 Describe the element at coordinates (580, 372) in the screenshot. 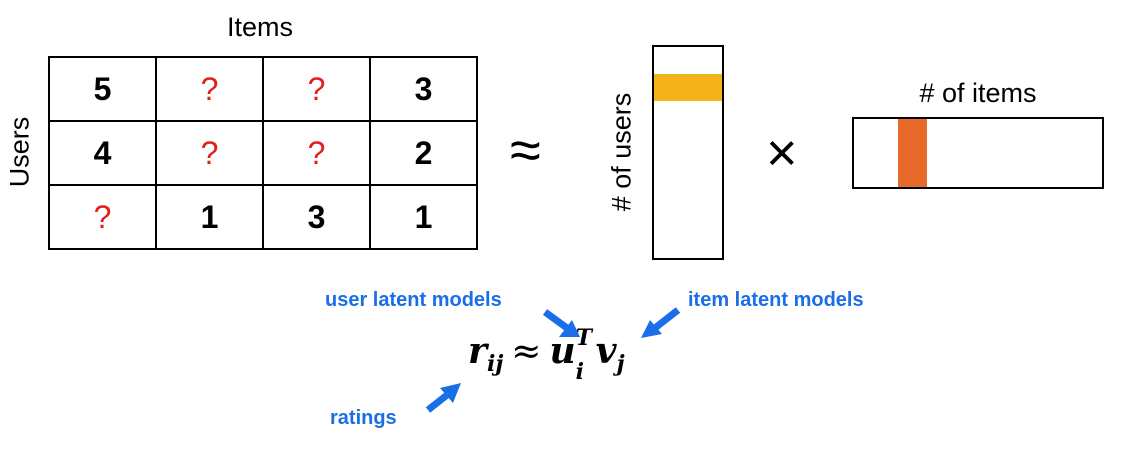

I see `formula-u-subscript: i` at that location.